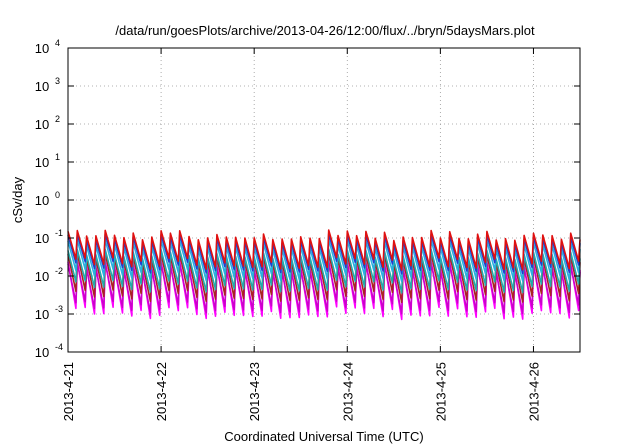 The height and width of the screenshot is (448, 640). I want to click on y-tick-exponent: -2, so click(59, 271).